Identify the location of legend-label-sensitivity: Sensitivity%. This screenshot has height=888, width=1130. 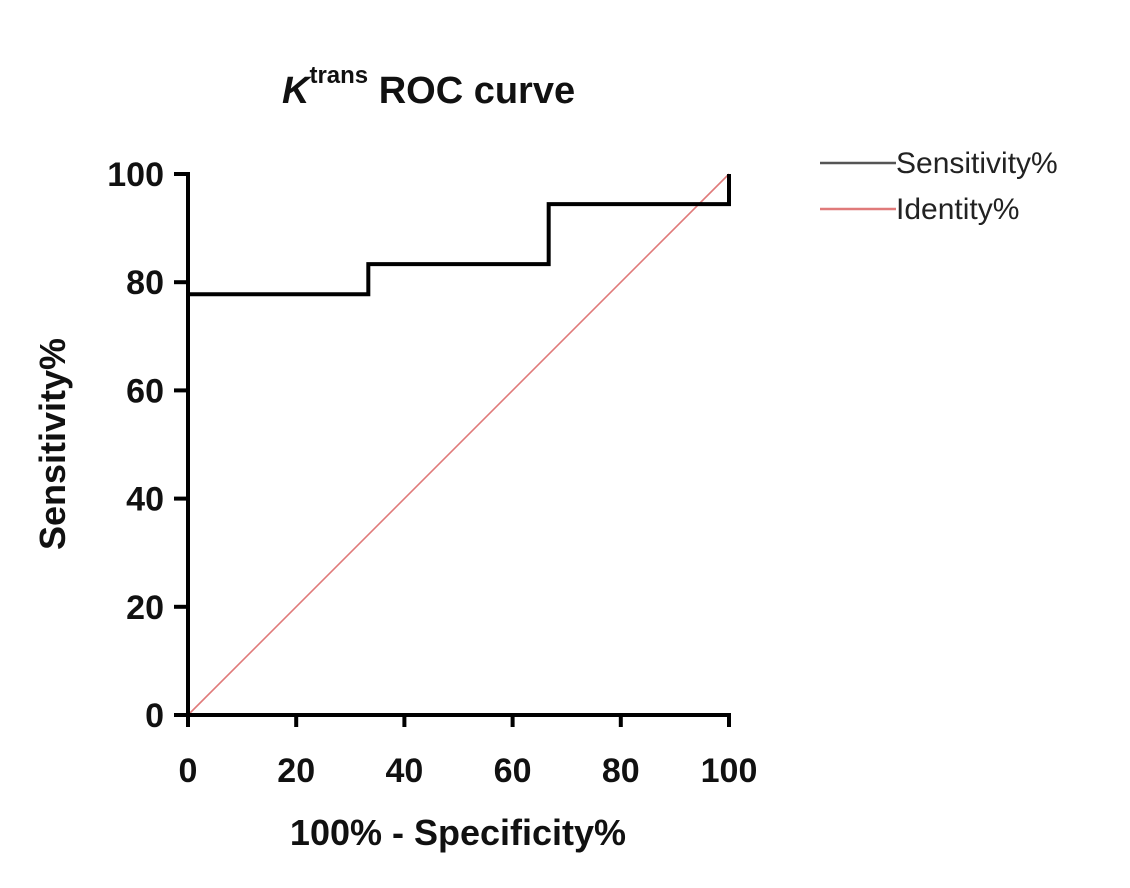
(977, 163).